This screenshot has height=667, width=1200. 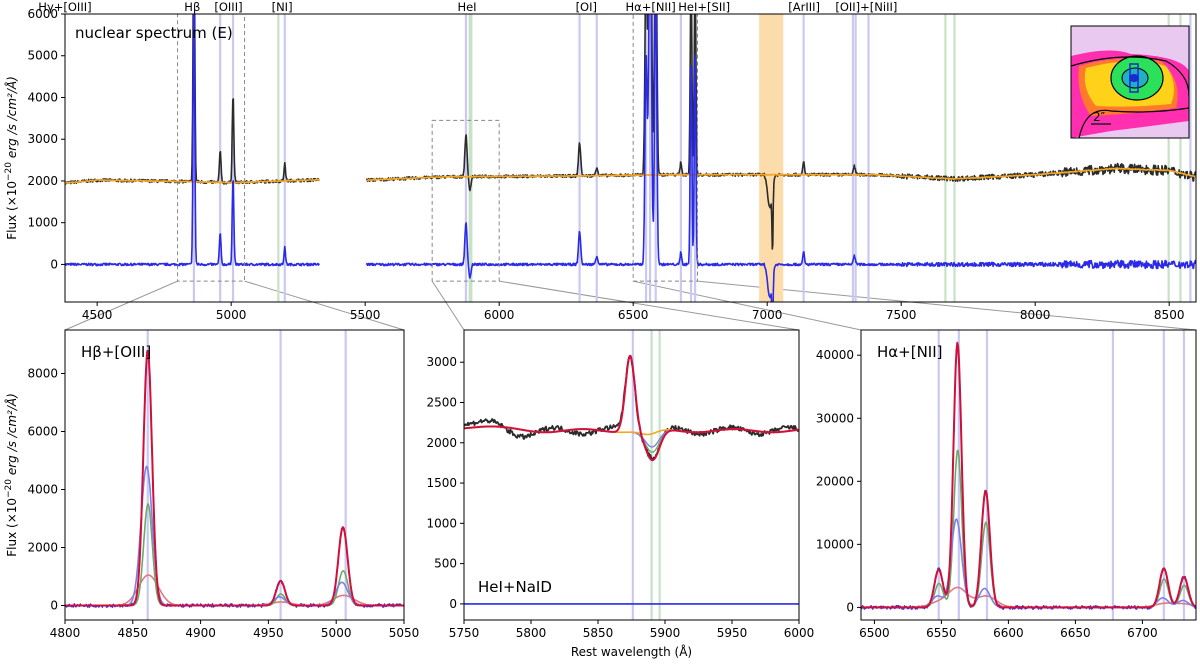 What do you see at coordinates (1028, 563) in the screenshot?
I see `halpha-component-blue` at bounding box center [1028, 563].